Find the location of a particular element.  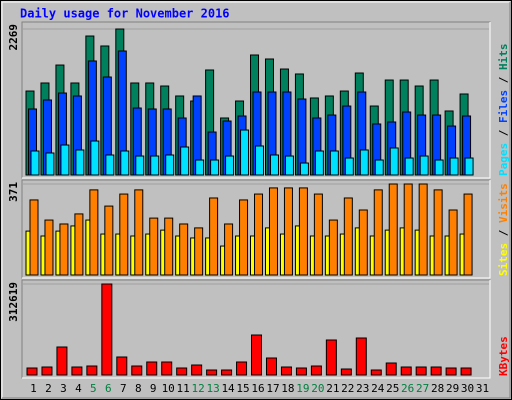

x-tick-label: 28 is located at coordinates (437, 388).